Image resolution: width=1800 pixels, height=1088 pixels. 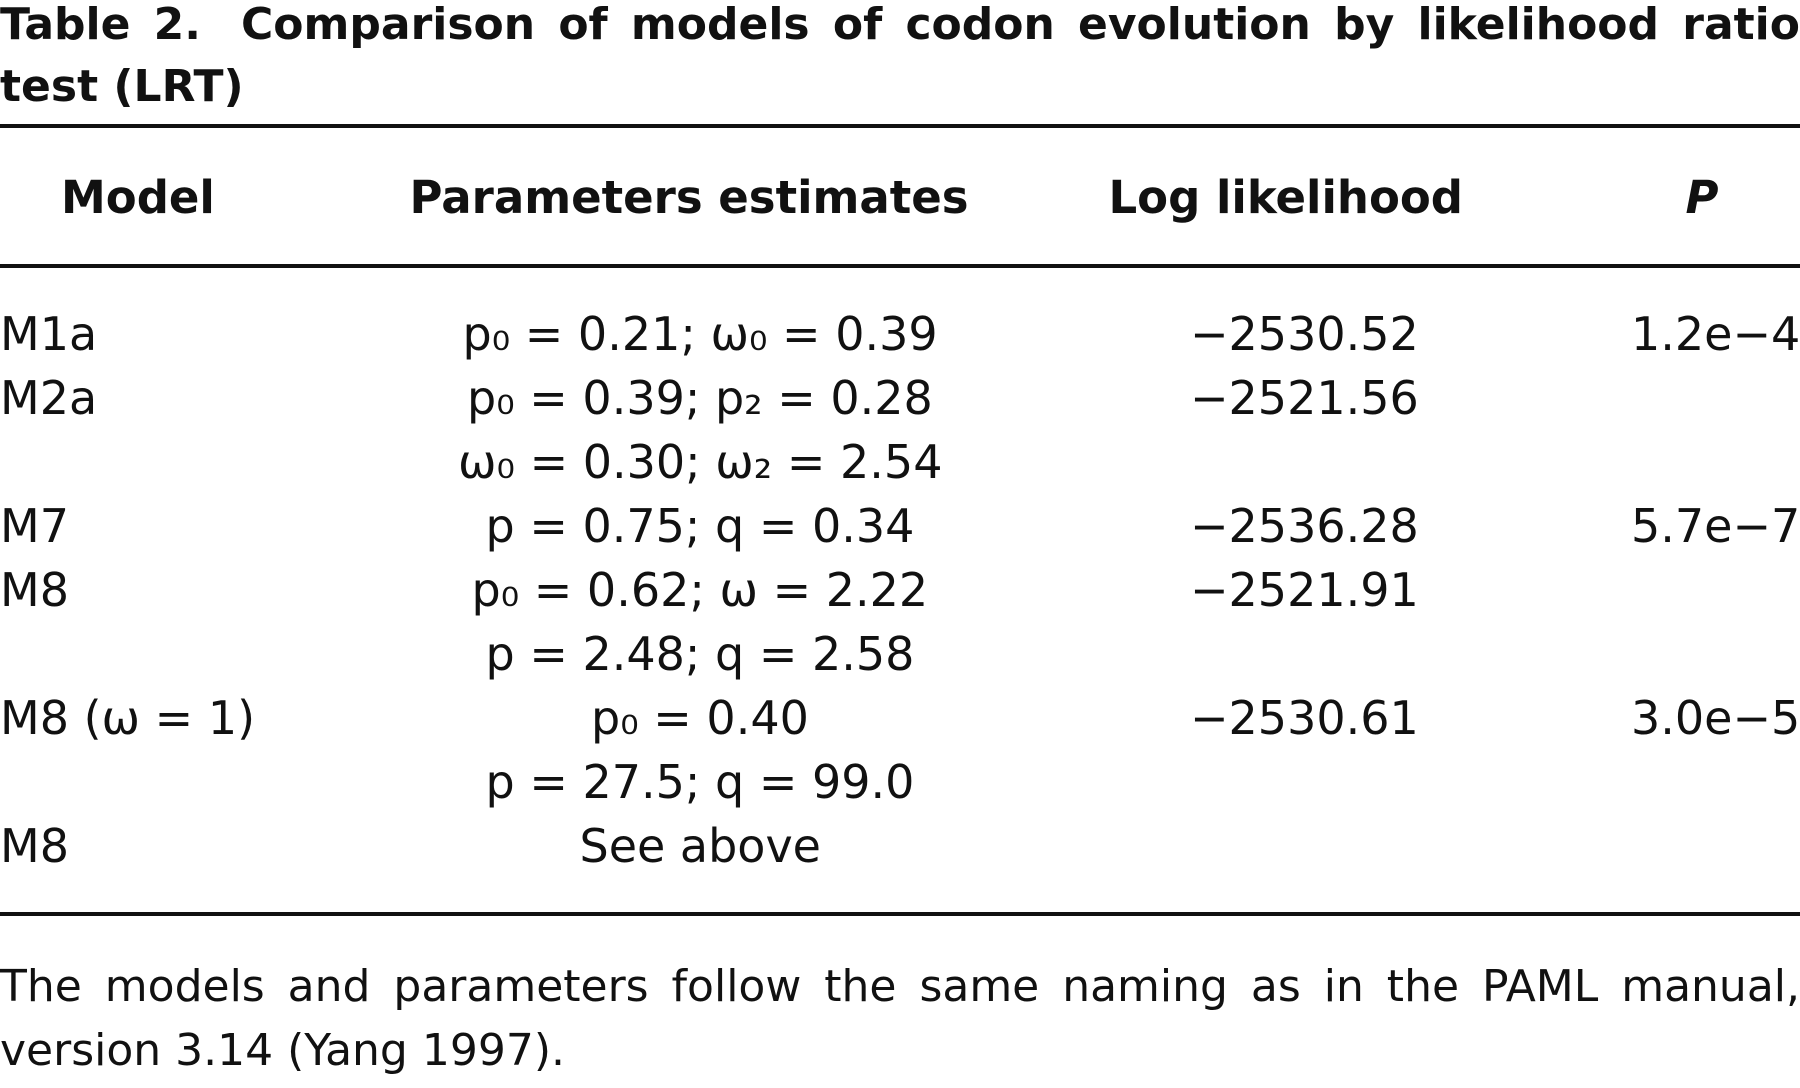 I want to click on column-header: Model, so click(x=138, y=197).